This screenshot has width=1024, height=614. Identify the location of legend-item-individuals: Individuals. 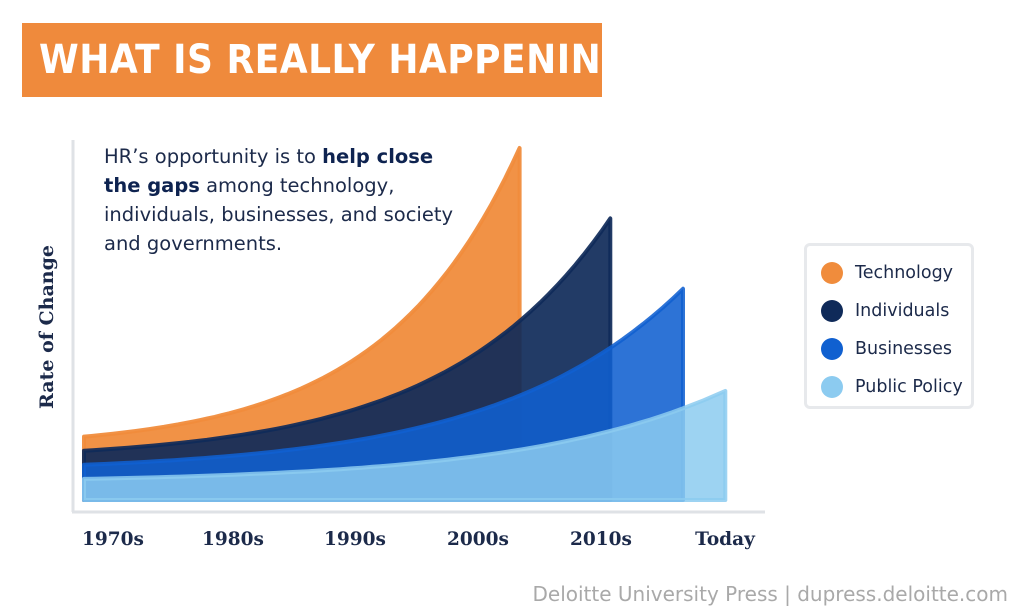
(885, 311).